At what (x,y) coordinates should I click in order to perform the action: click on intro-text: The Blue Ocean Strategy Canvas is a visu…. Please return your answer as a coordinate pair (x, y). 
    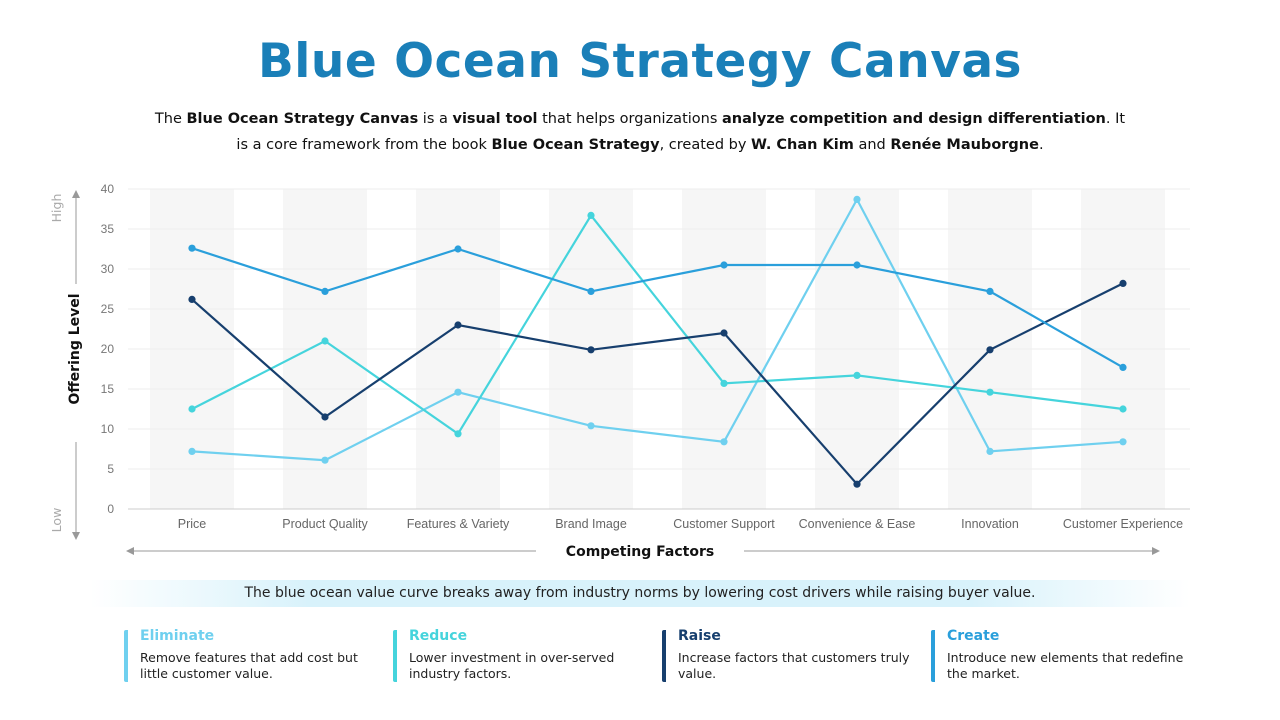
    Looking at the image, I should click on (640, 132).